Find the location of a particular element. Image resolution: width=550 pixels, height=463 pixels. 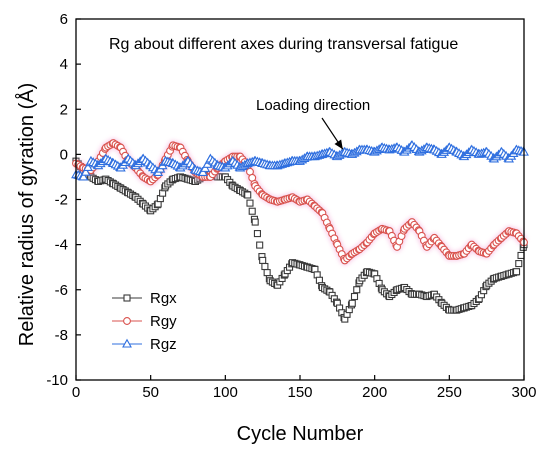

legend-label: Rgx is located at coordinates (163, 298).